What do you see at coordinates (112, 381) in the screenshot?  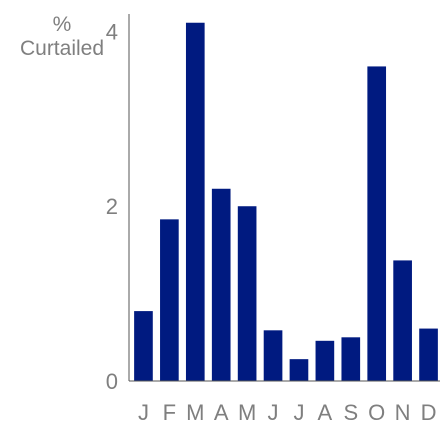 I see `y-tick-label: 0` at bounding box center [112, 381].